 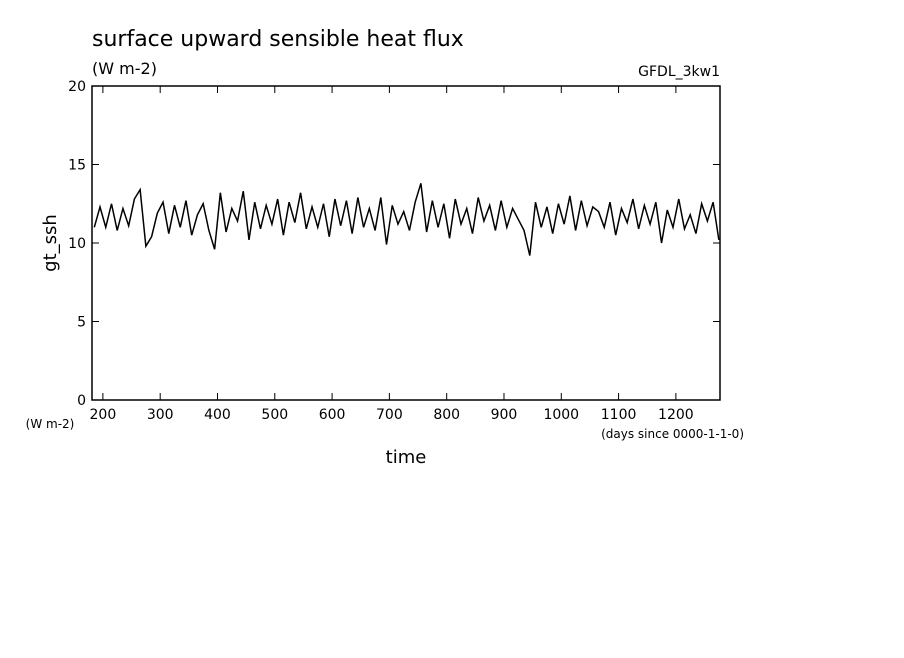 What do you see at coordinates (103, 415) in the screenshot?
I see `x-tick-label: 200` at bounding box center [103, 415].